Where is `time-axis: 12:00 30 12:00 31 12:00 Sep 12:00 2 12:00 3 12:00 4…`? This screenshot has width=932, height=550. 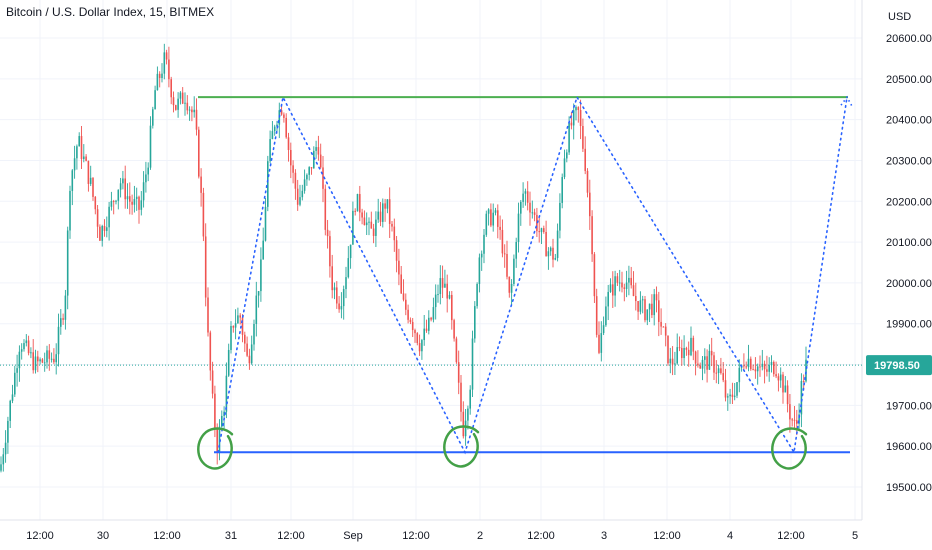
time-axis: 12:00 30 12:00 31 12:00 Sep 12:00 2 12:00 3 12:00 4… is located at coordinates (442, 536).